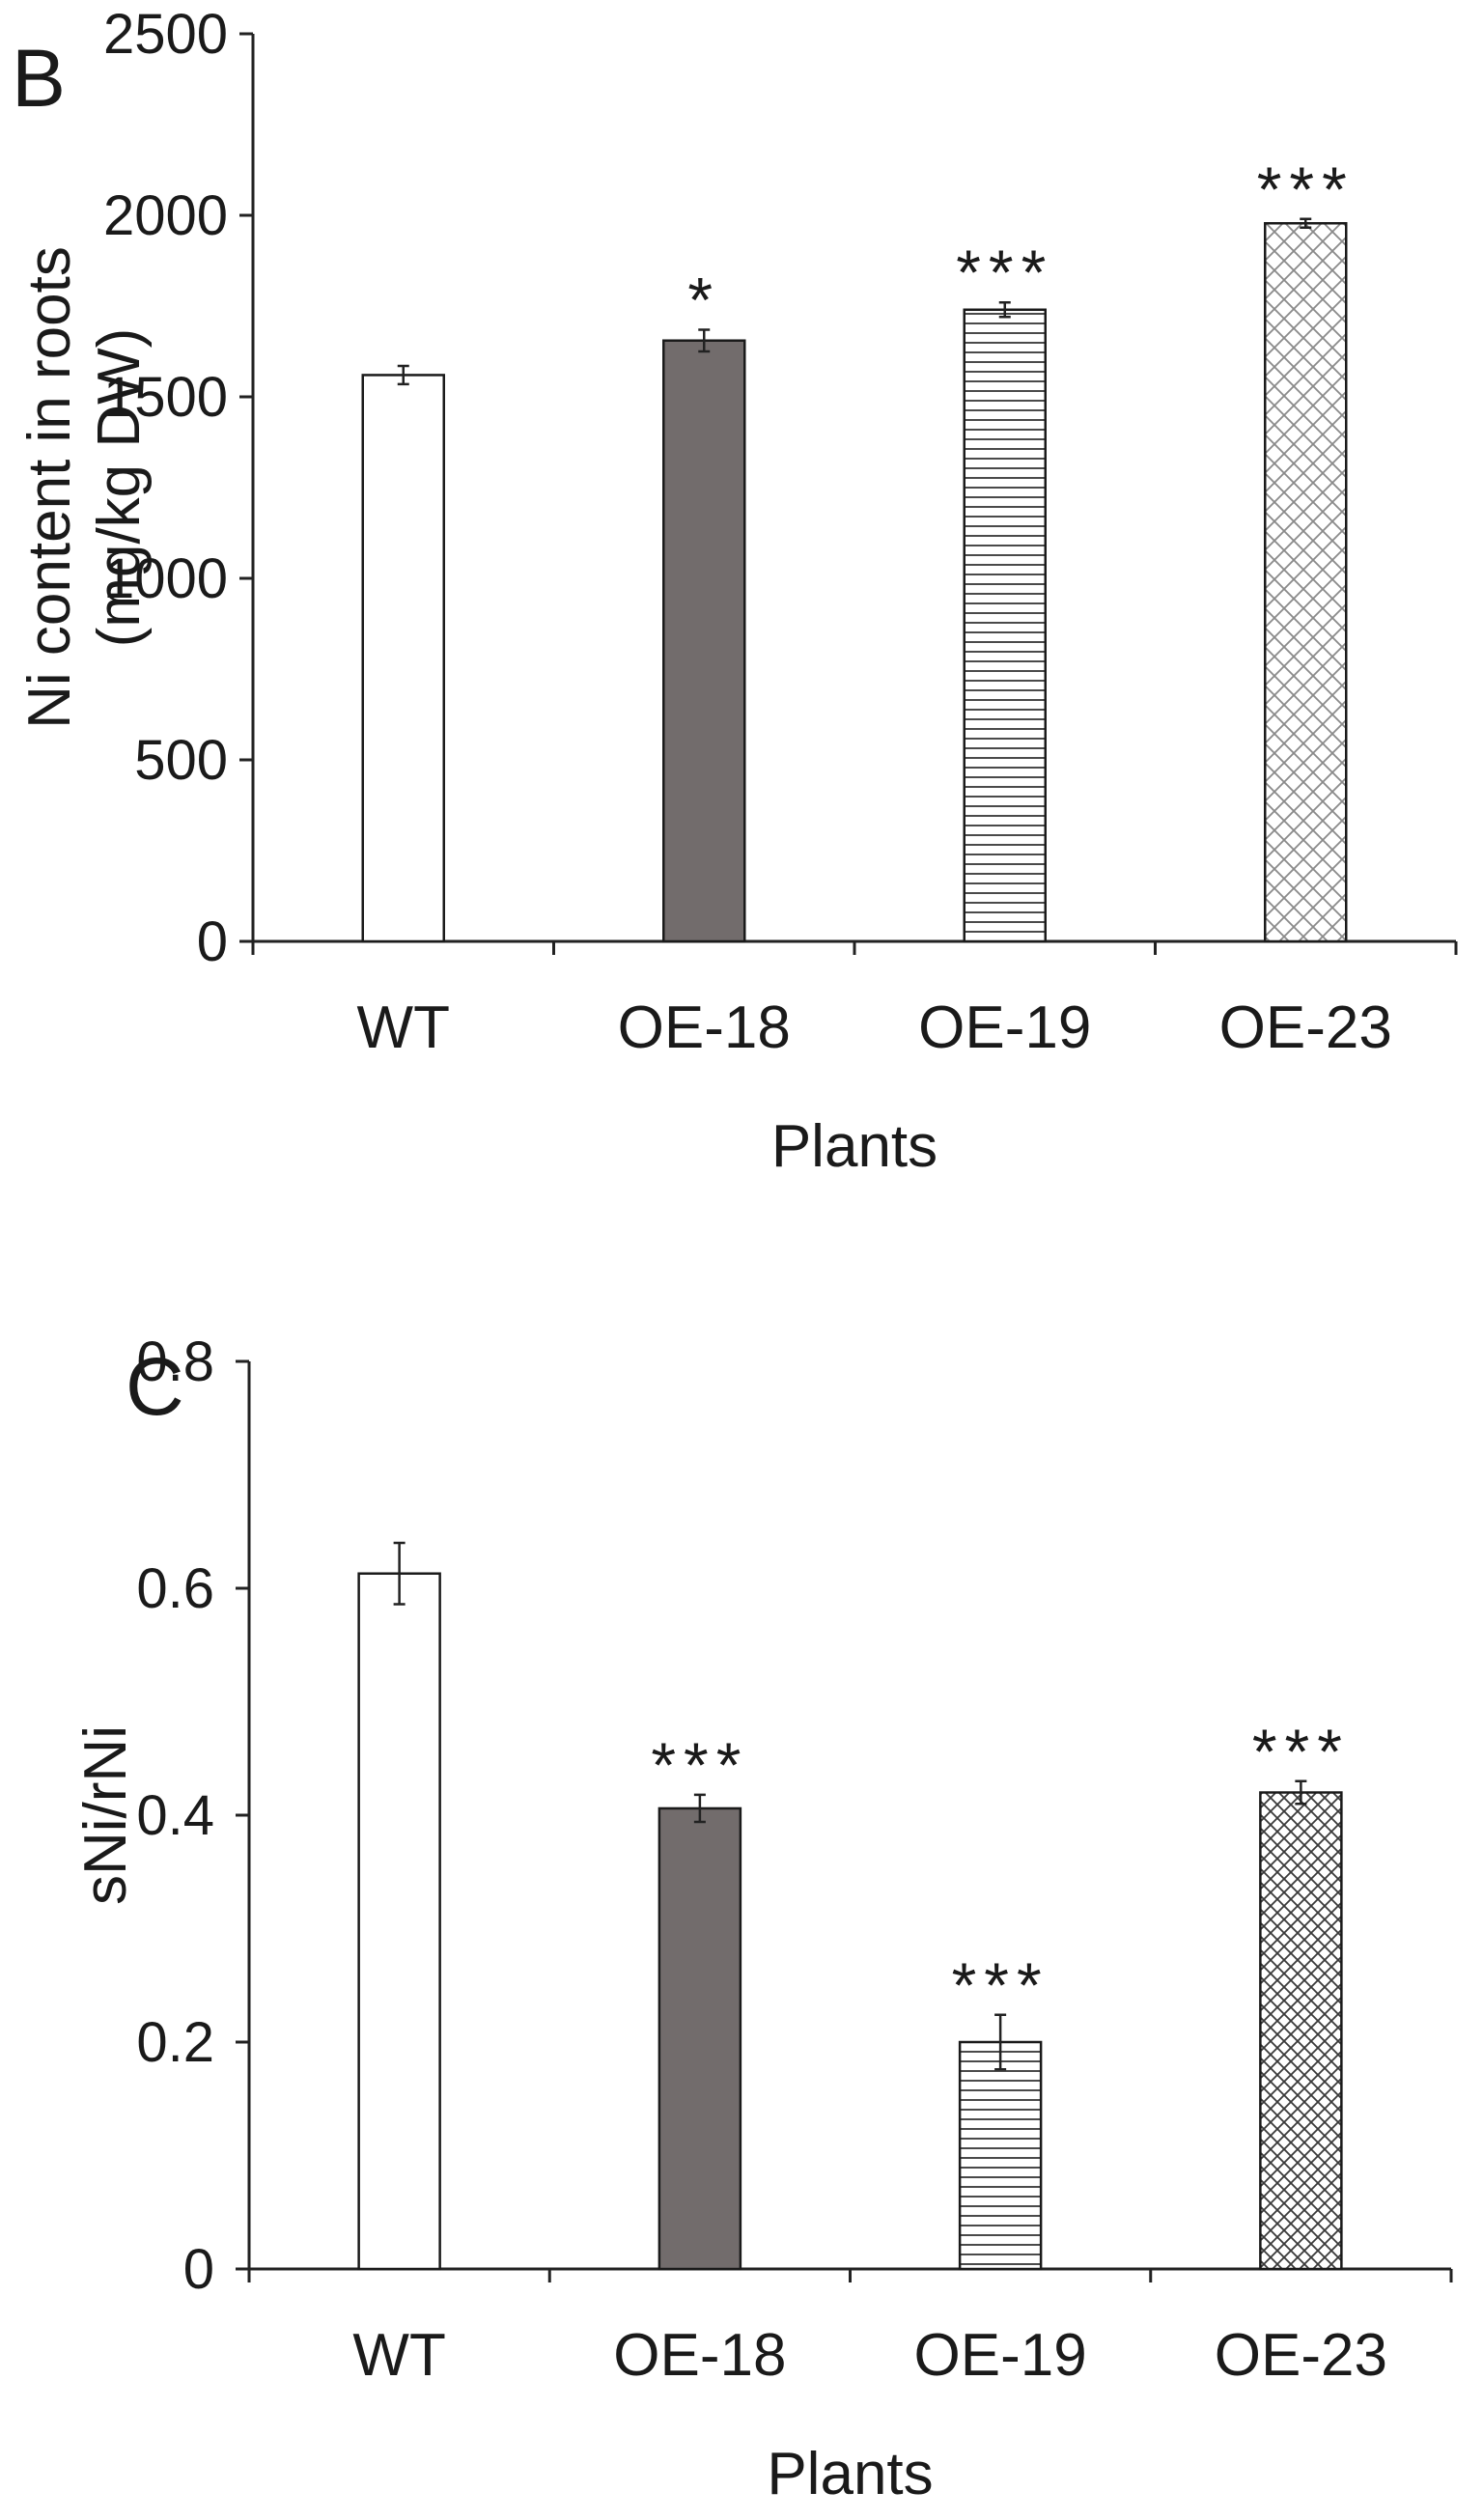 Image resolution: width=1483 pixels, height=2520 pixels. Describe the element at coordinates (165, 579) in the screenshot. I see `y-tick-label: 1000` at that location.